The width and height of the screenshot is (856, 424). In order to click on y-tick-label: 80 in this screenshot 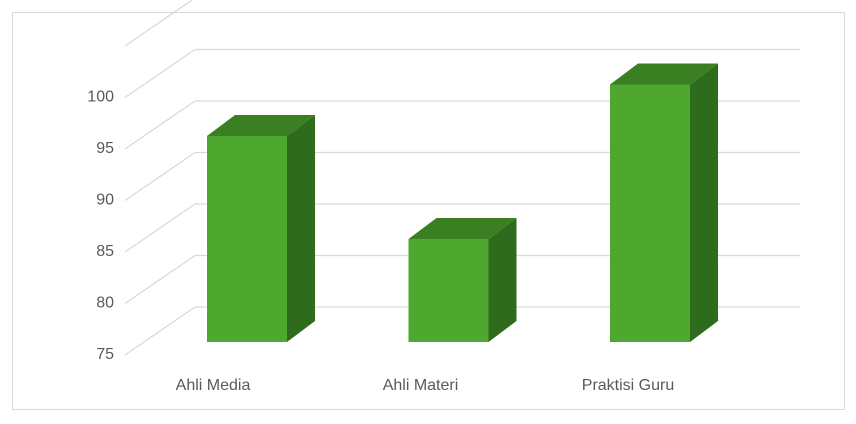, I will do `click(105, 303)`.